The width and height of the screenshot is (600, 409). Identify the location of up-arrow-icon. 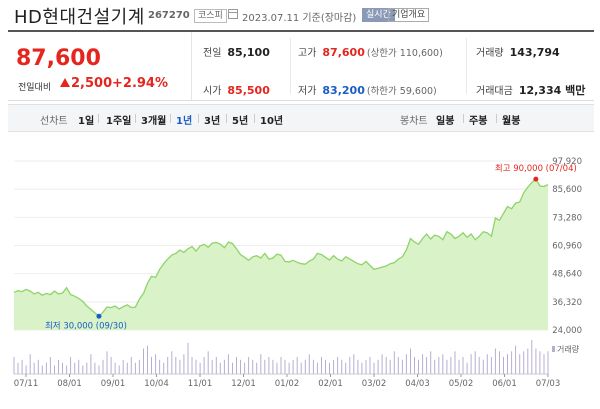
(65, 82).